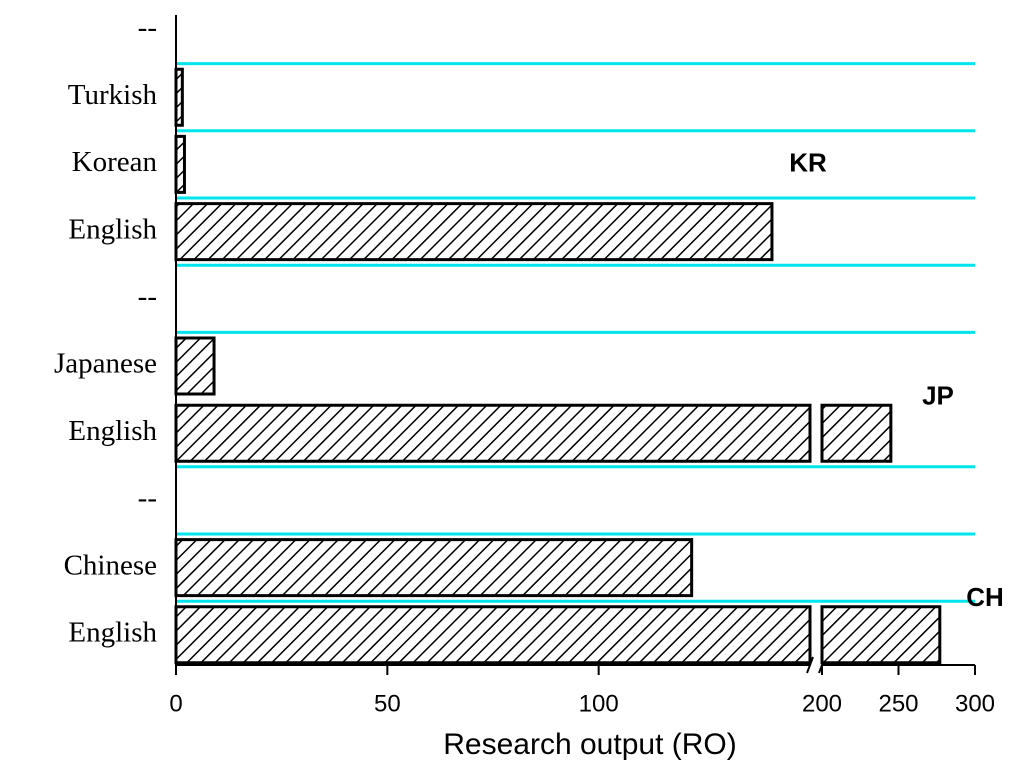  I want to click on x-tick-label: 0, so click(175, 703).